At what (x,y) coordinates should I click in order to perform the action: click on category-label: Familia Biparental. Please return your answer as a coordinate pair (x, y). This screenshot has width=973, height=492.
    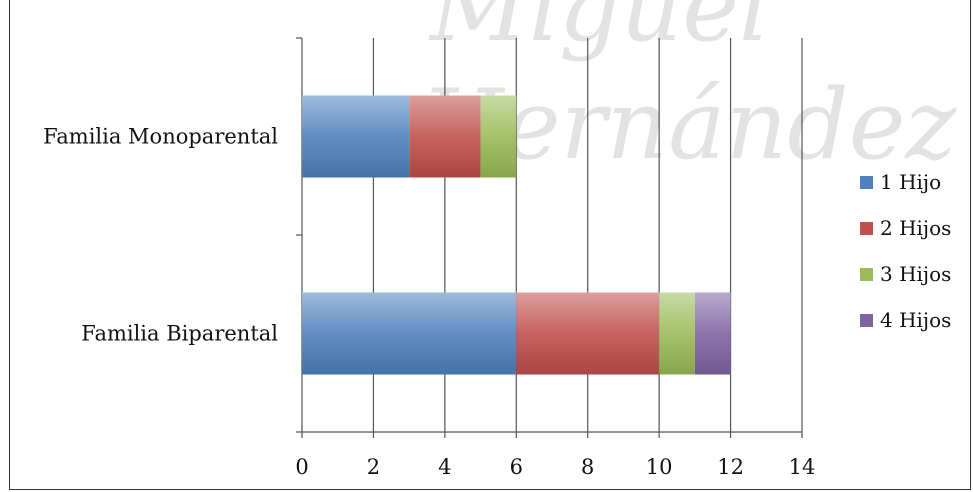
    Looking at the image, I should click on (179, 334).